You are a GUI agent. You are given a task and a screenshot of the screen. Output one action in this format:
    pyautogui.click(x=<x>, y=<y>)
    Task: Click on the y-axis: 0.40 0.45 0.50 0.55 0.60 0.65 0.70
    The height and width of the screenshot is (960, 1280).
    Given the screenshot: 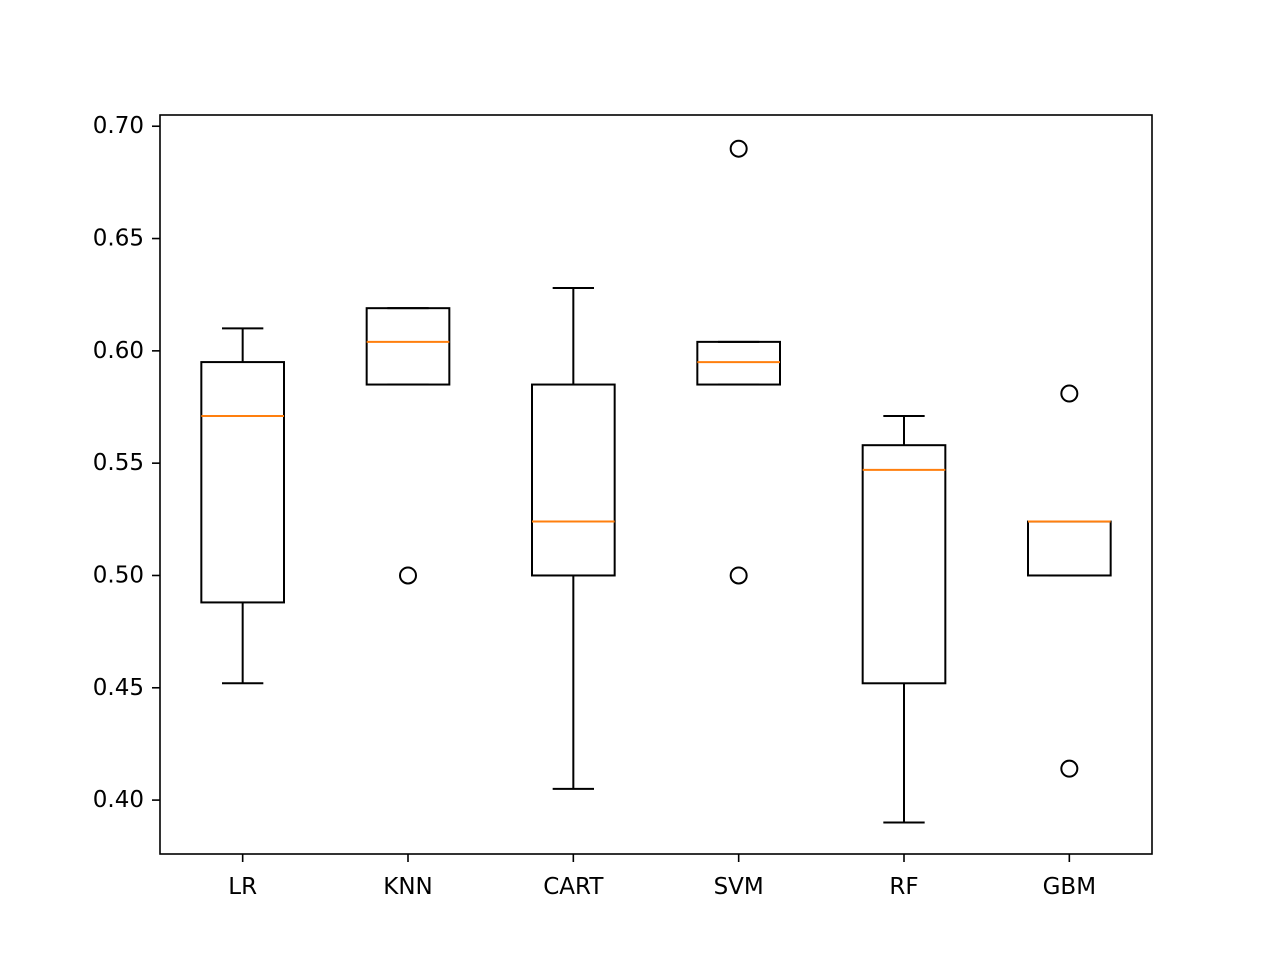 What is the action you would take?
    pyautogui.click(x=126, y=463)
    